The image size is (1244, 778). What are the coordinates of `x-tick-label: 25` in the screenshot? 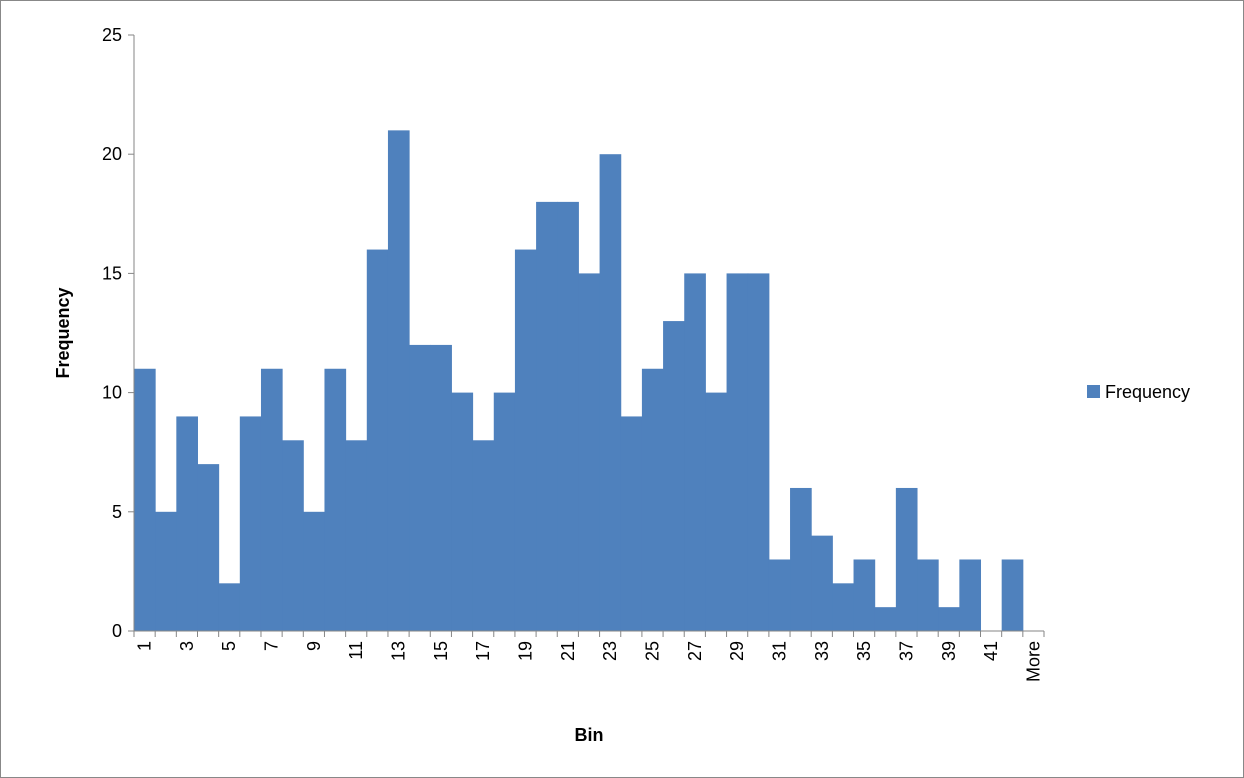 It's located at (652, 651).